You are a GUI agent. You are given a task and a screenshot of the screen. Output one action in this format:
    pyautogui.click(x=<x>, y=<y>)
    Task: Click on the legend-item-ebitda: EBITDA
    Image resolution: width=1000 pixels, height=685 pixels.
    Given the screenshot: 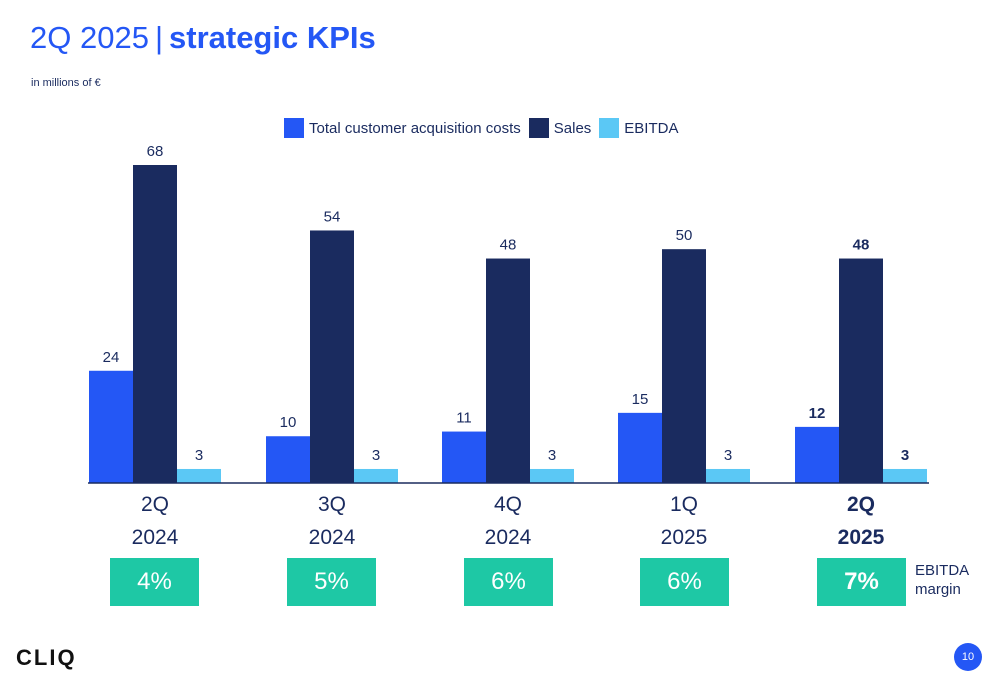 What is the action you would take?
    pyautogui.click(x=638, y=128)
    